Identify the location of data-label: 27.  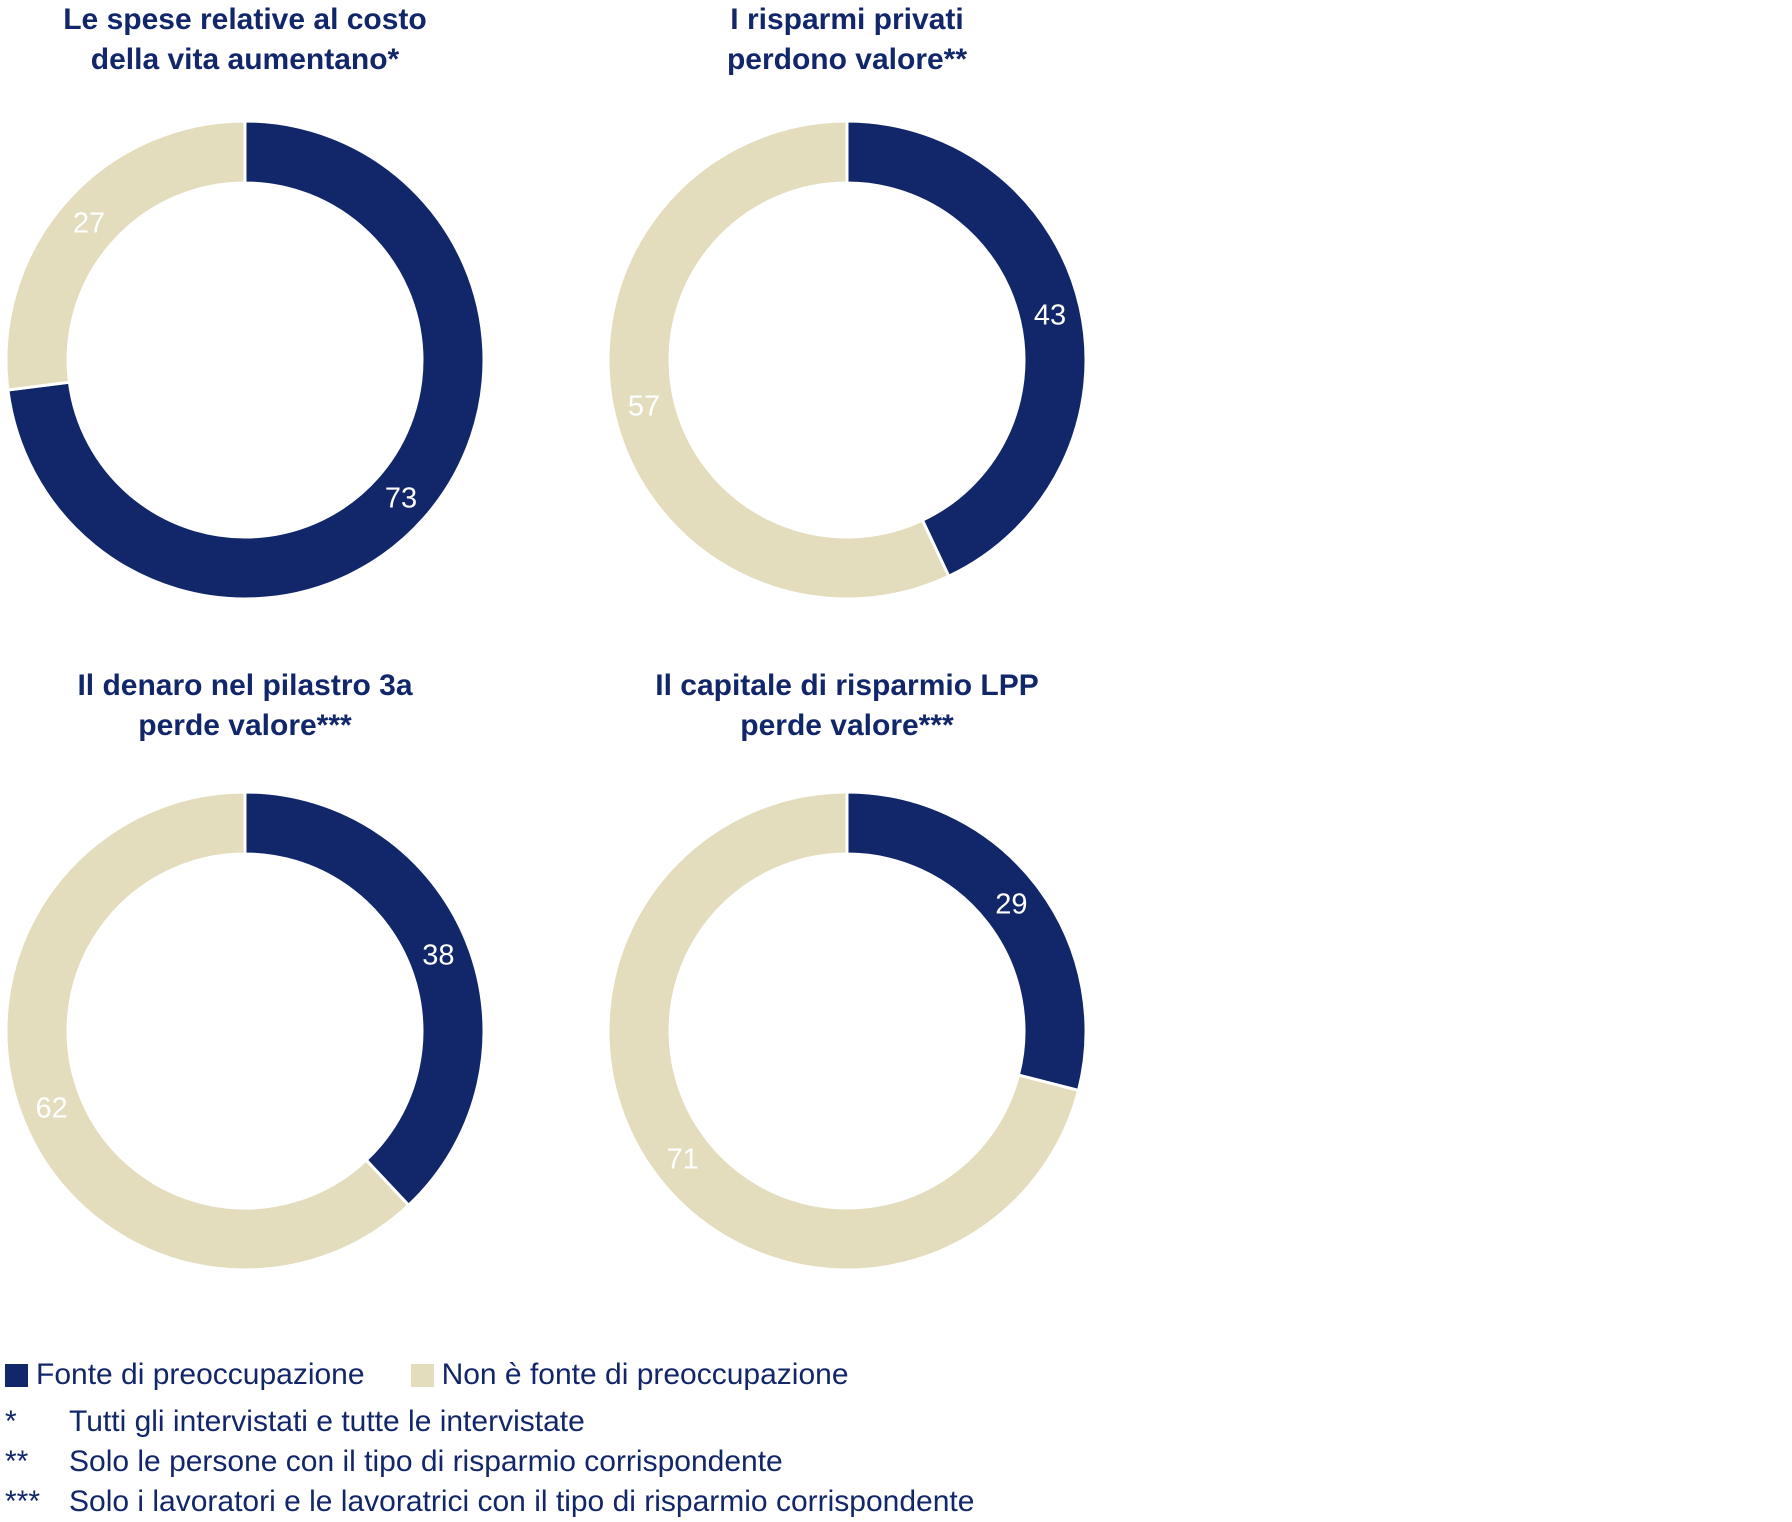
(89, 223).